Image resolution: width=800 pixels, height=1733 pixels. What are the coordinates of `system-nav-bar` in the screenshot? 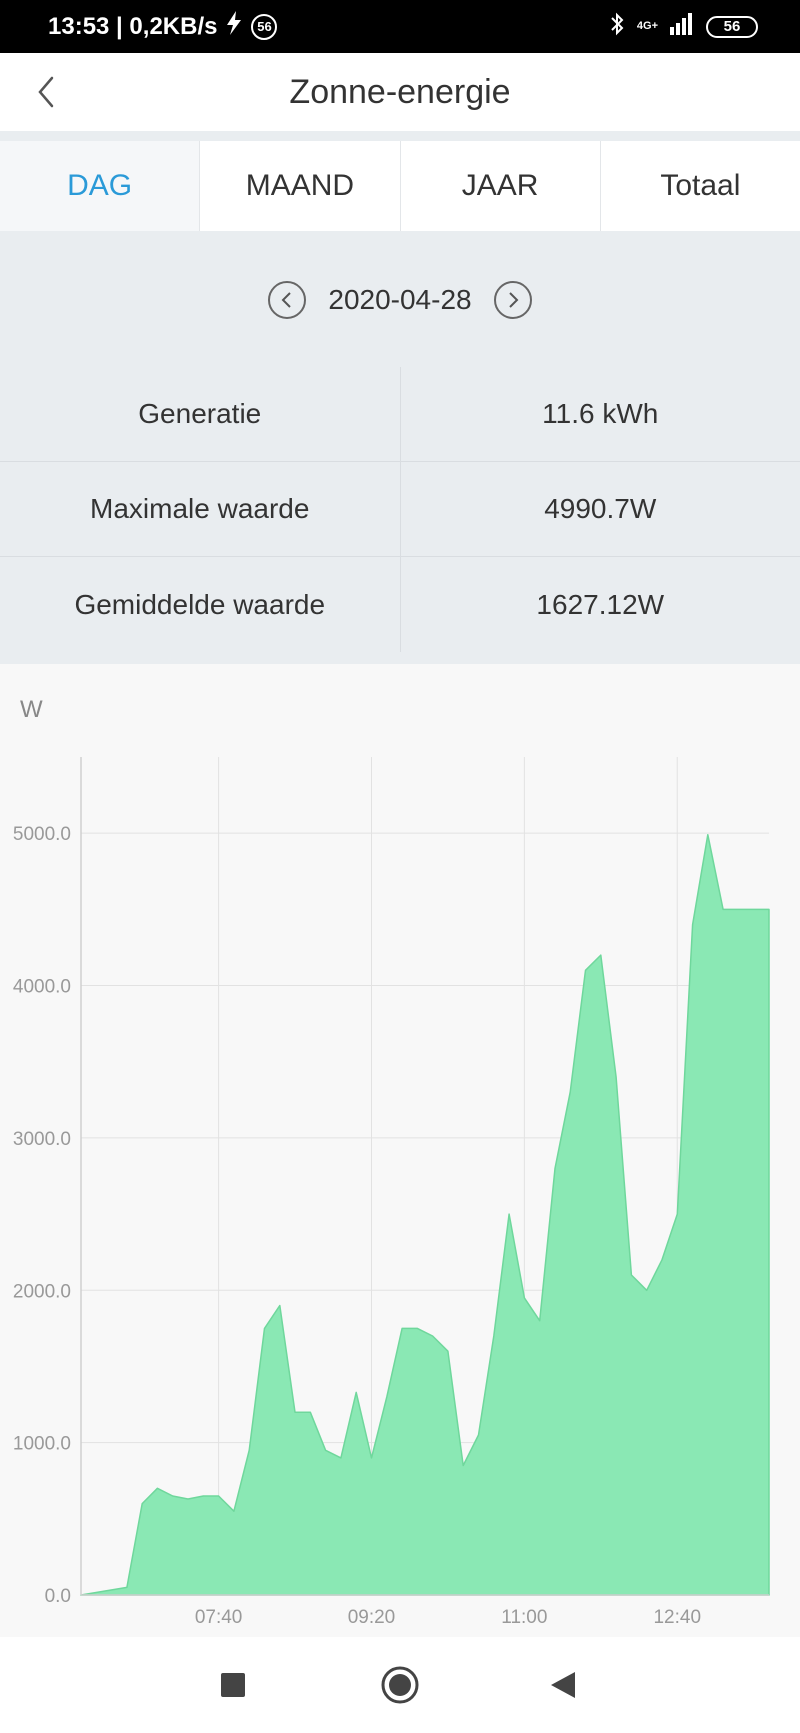 It's located at (400, 1685).